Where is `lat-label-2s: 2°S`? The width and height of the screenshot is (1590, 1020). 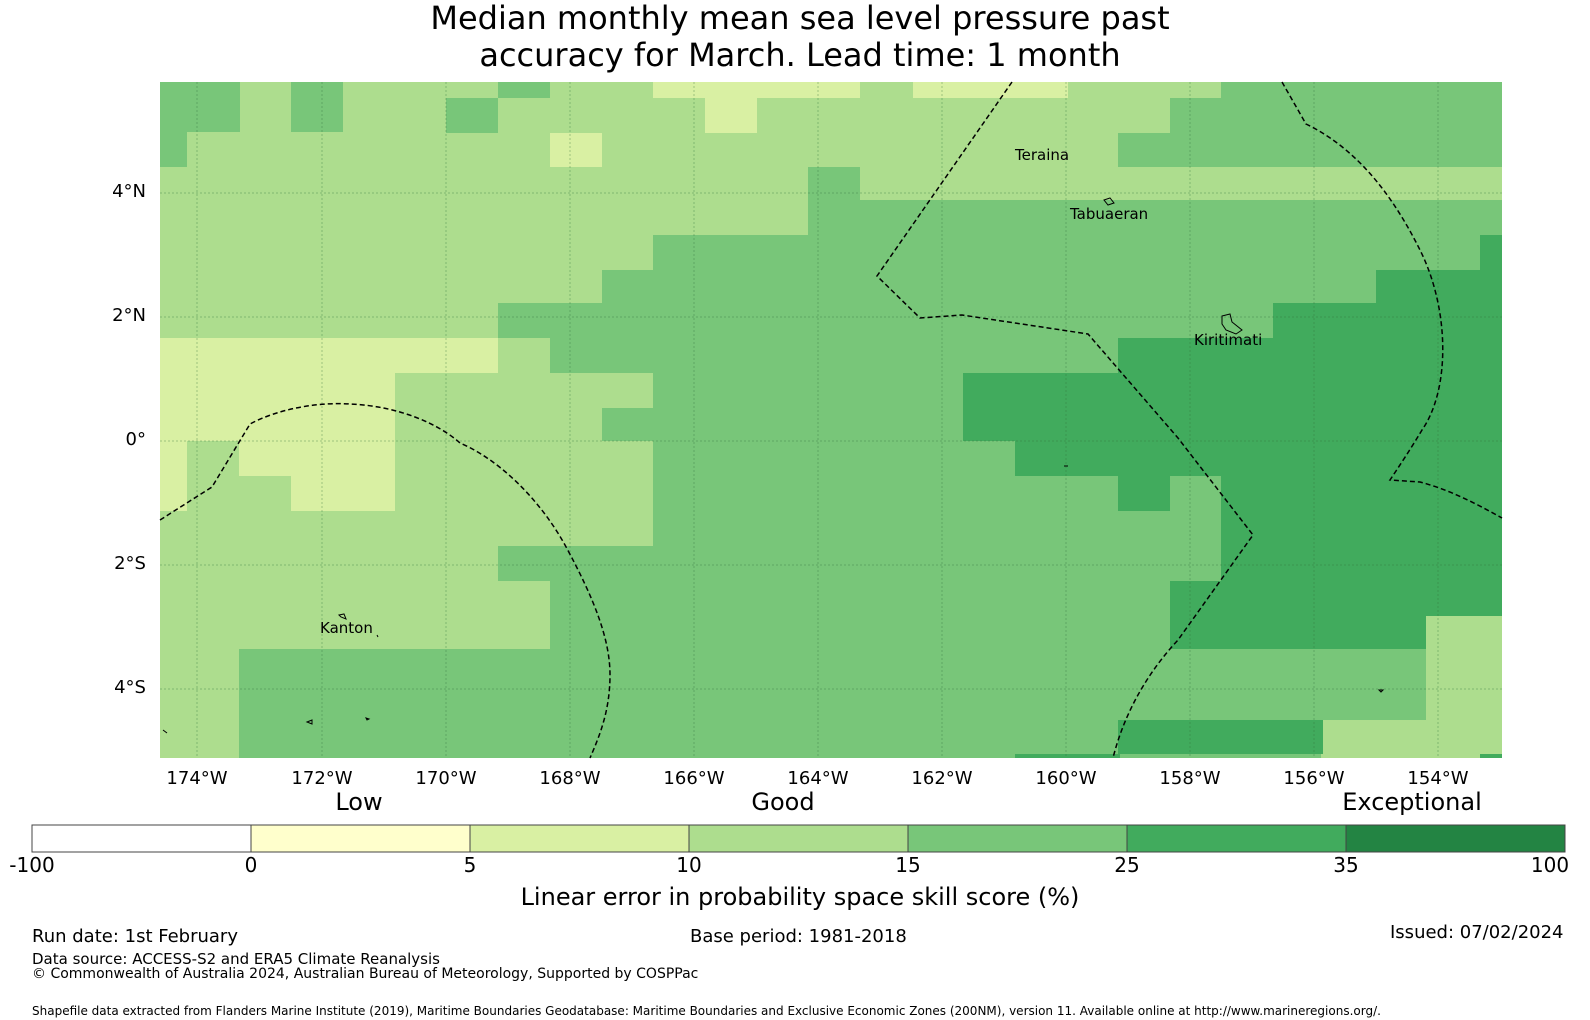 lat-label-2s: 2°S is located at coordinates (130, 563).